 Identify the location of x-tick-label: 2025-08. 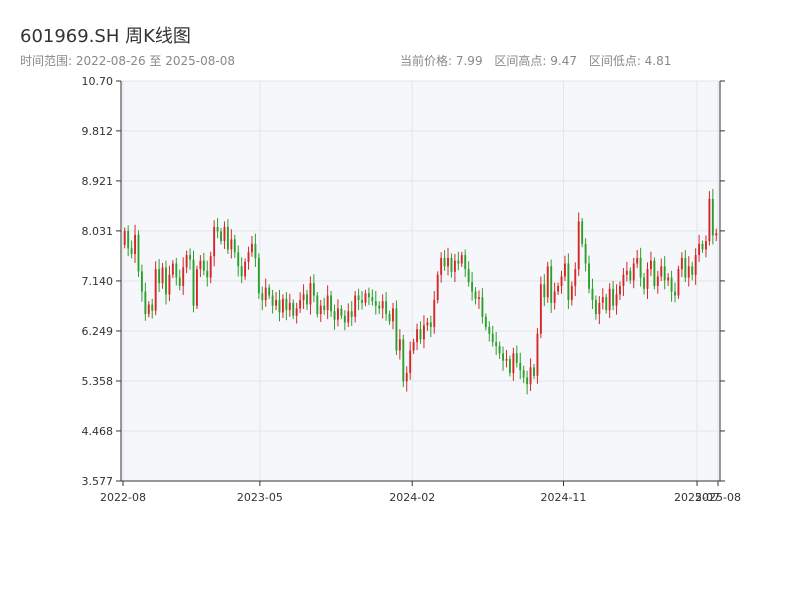
(718, 497).